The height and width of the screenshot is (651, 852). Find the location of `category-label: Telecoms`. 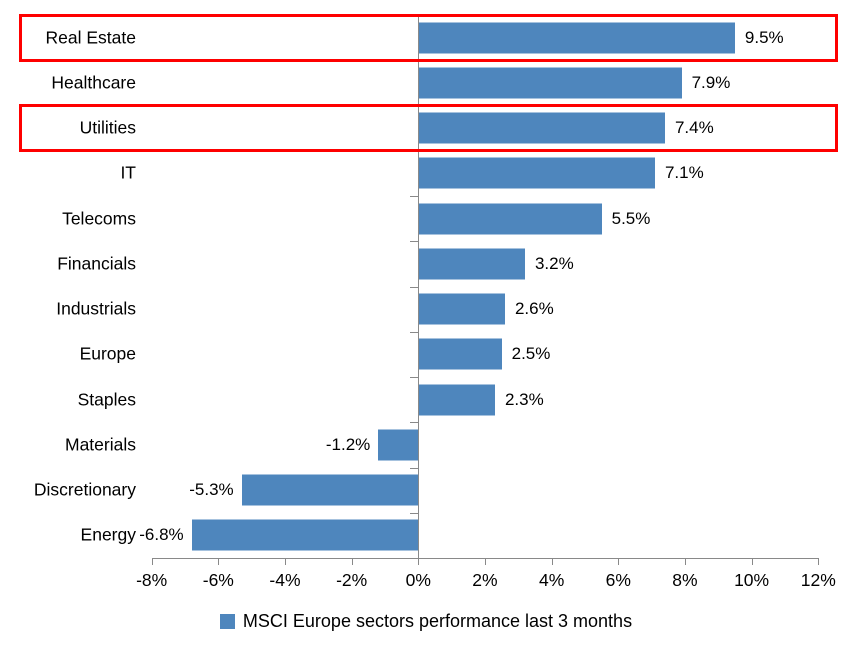

category-label: Telecoms is located at coordinates (99, 218).